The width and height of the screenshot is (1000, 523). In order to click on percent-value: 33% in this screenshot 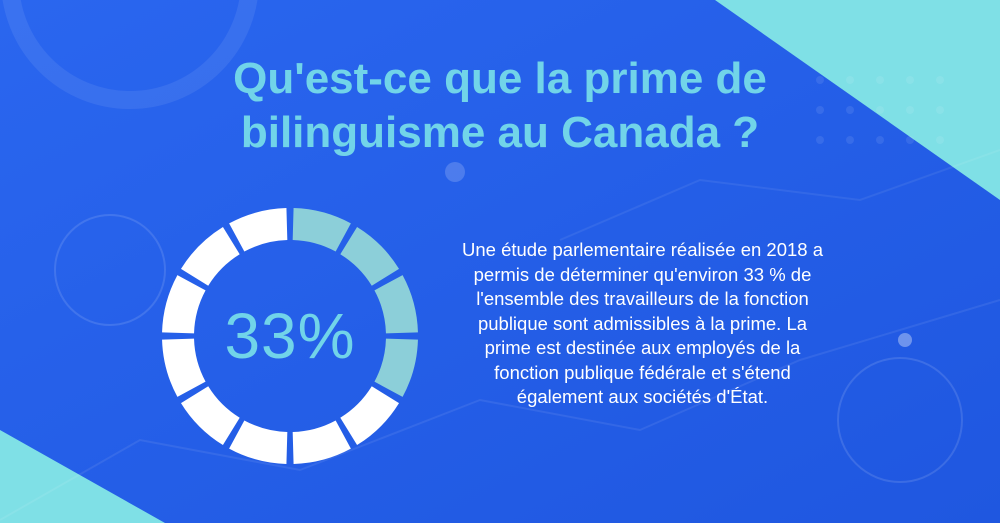, I will do `click(290, 336)`.